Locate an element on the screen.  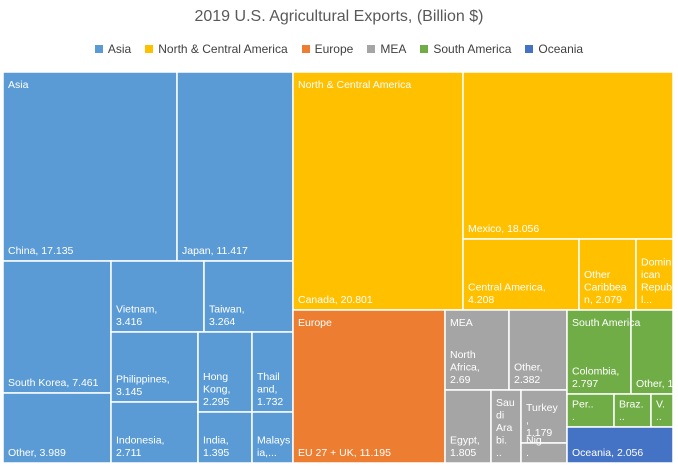
legend-item-north-central-america: North & Central America is located at coordinates (216, 49).